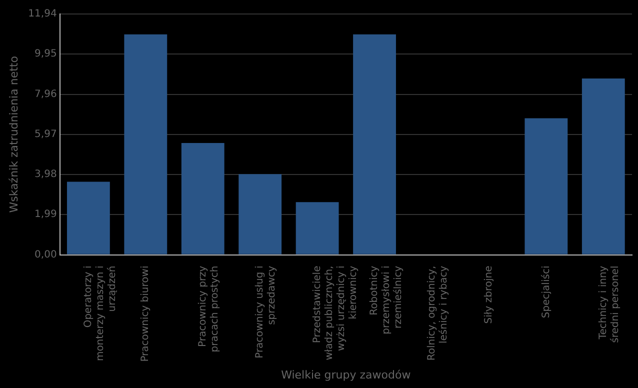 The height and width of the screenshot is (388, 638). Describe the element at coordinates (13, 134) in the screenshot. I see `y-axis-title: Wskaźnik zatrudnienia netto` at that location.